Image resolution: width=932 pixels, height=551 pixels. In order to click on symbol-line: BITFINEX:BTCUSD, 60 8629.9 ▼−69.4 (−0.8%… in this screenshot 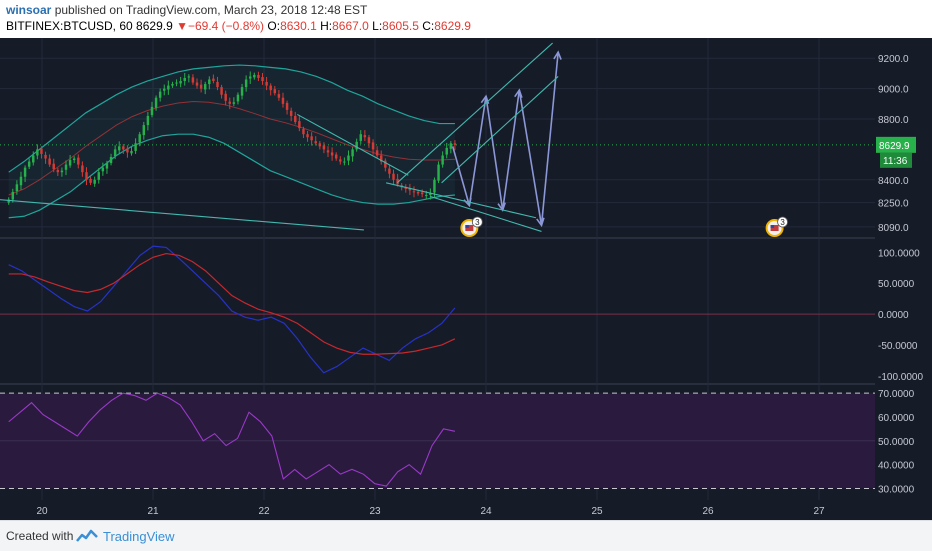, I will do `click(238, 26)`.